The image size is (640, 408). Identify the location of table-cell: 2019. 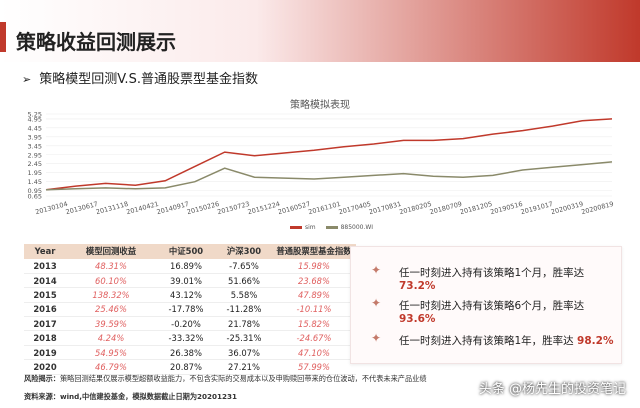
(45, 353).